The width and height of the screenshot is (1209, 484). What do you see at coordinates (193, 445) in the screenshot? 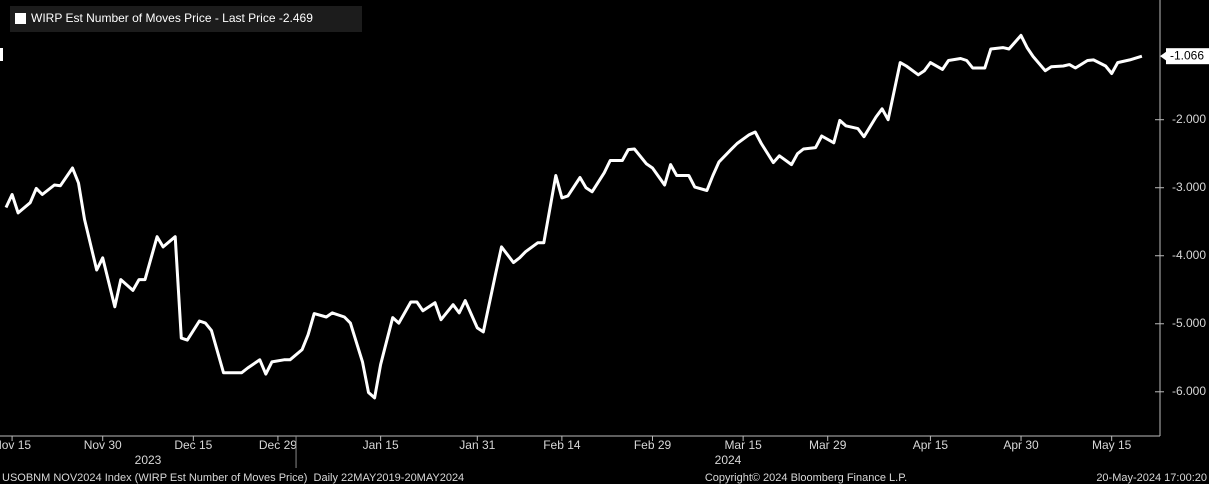
I see `x-tick-label: Dec 15` at bounding box center [193, 445].